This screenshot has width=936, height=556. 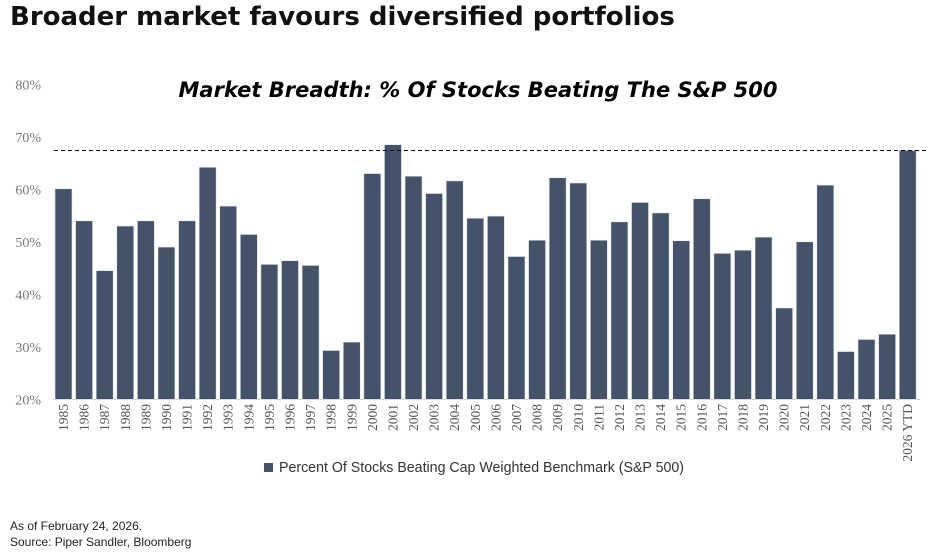 What do you see at coordinates (887, 366) in the screenshot?
I see `bar-2025` at bounding box center [887, 366].